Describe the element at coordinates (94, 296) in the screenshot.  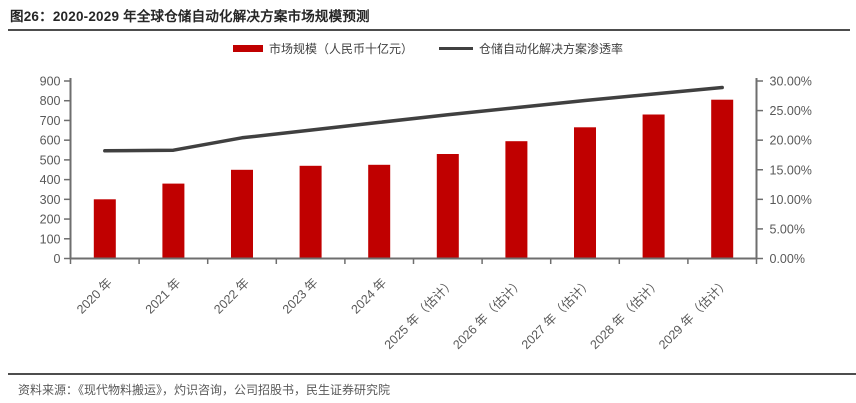
I see `x-axis-label: 2020 年` at that location.